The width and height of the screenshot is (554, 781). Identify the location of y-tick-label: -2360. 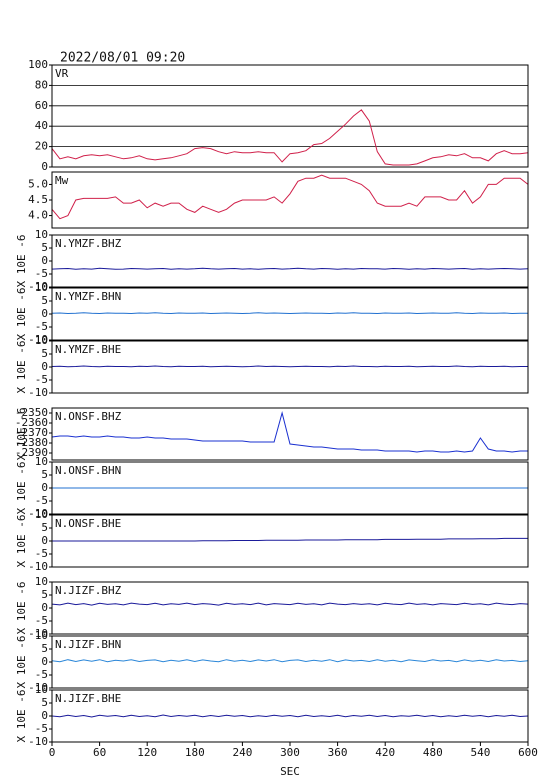
(31, 422).